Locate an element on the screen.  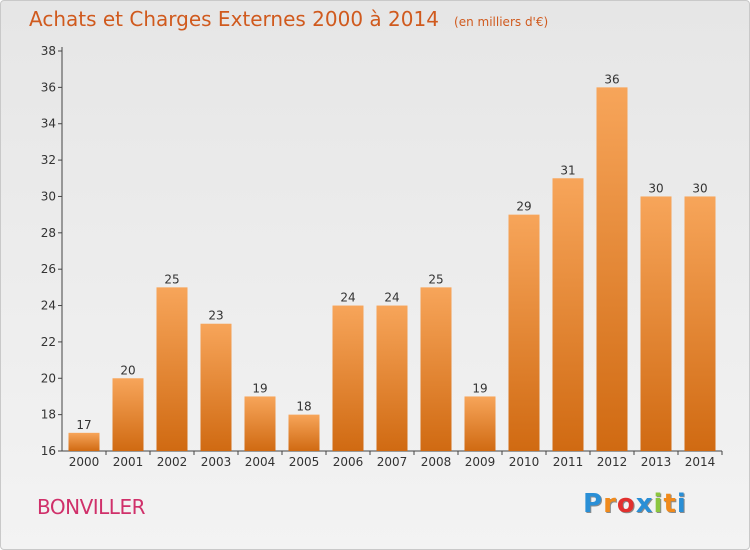
y-tick-label: 16 is located at coordinates (48, 451).